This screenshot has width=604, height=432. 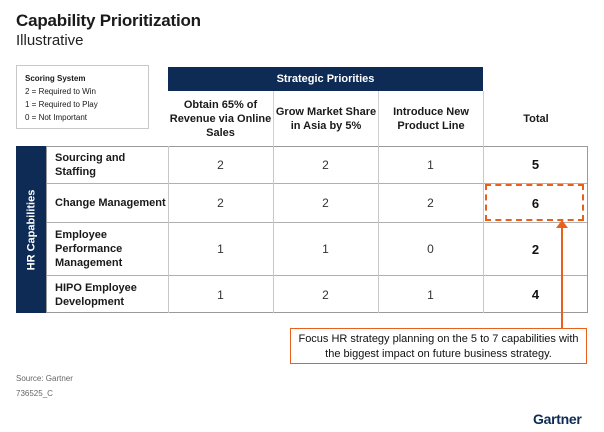 What do you see at coordinates (89, 249) in the screenshot?
I see `row-label-performance-management: Employee Performance Management` at bounding box center [89, 249].